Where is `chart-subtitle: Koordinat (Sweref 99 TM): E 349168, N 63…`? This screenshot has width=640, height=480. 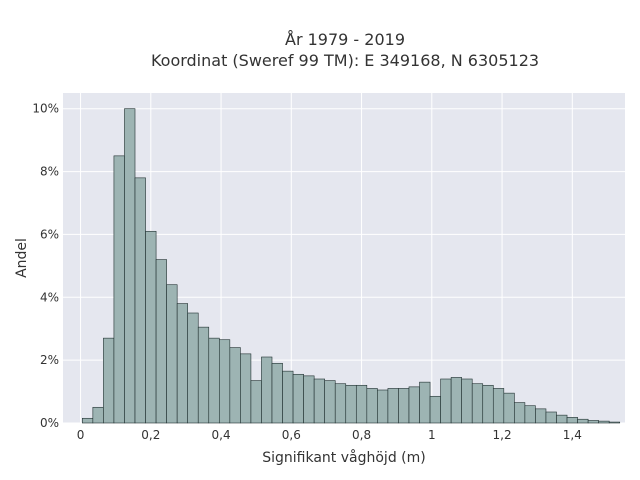 chart-subtitle: Koordinat (Sweref 99 TM): E 349168, N 63… is located at coordinates (345, 60).